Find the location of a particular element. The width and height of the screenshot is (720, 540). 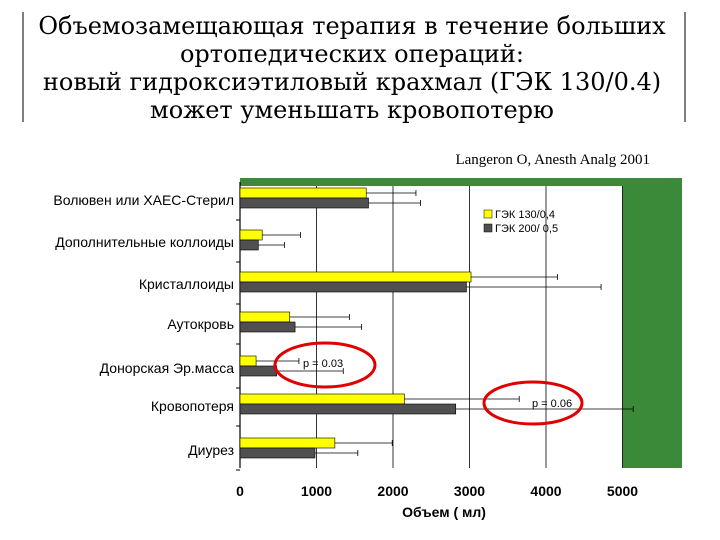

x-tick-label: 3000 is located at coordinates (469, 491).